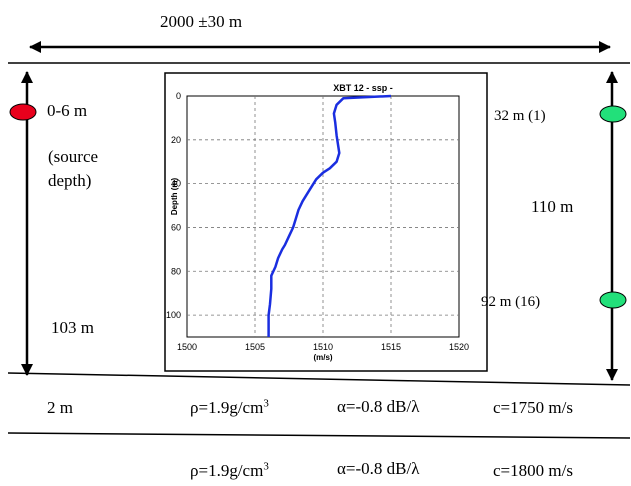 This screenshot has height=486, width=631. Describe the element at coordinates (178, 96) in the screenshot. I see `y-tick-label: 0` at that location.